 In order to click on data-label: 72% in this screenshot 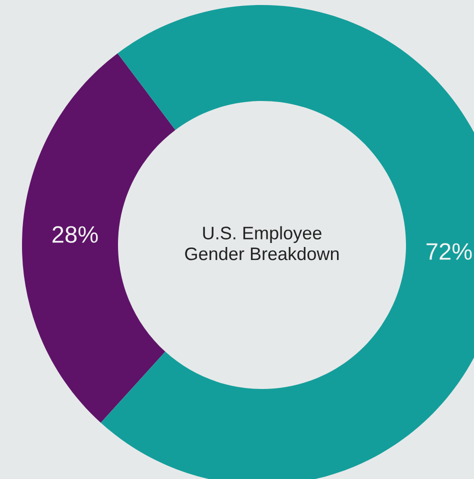, I will do `click(449, 251)`.